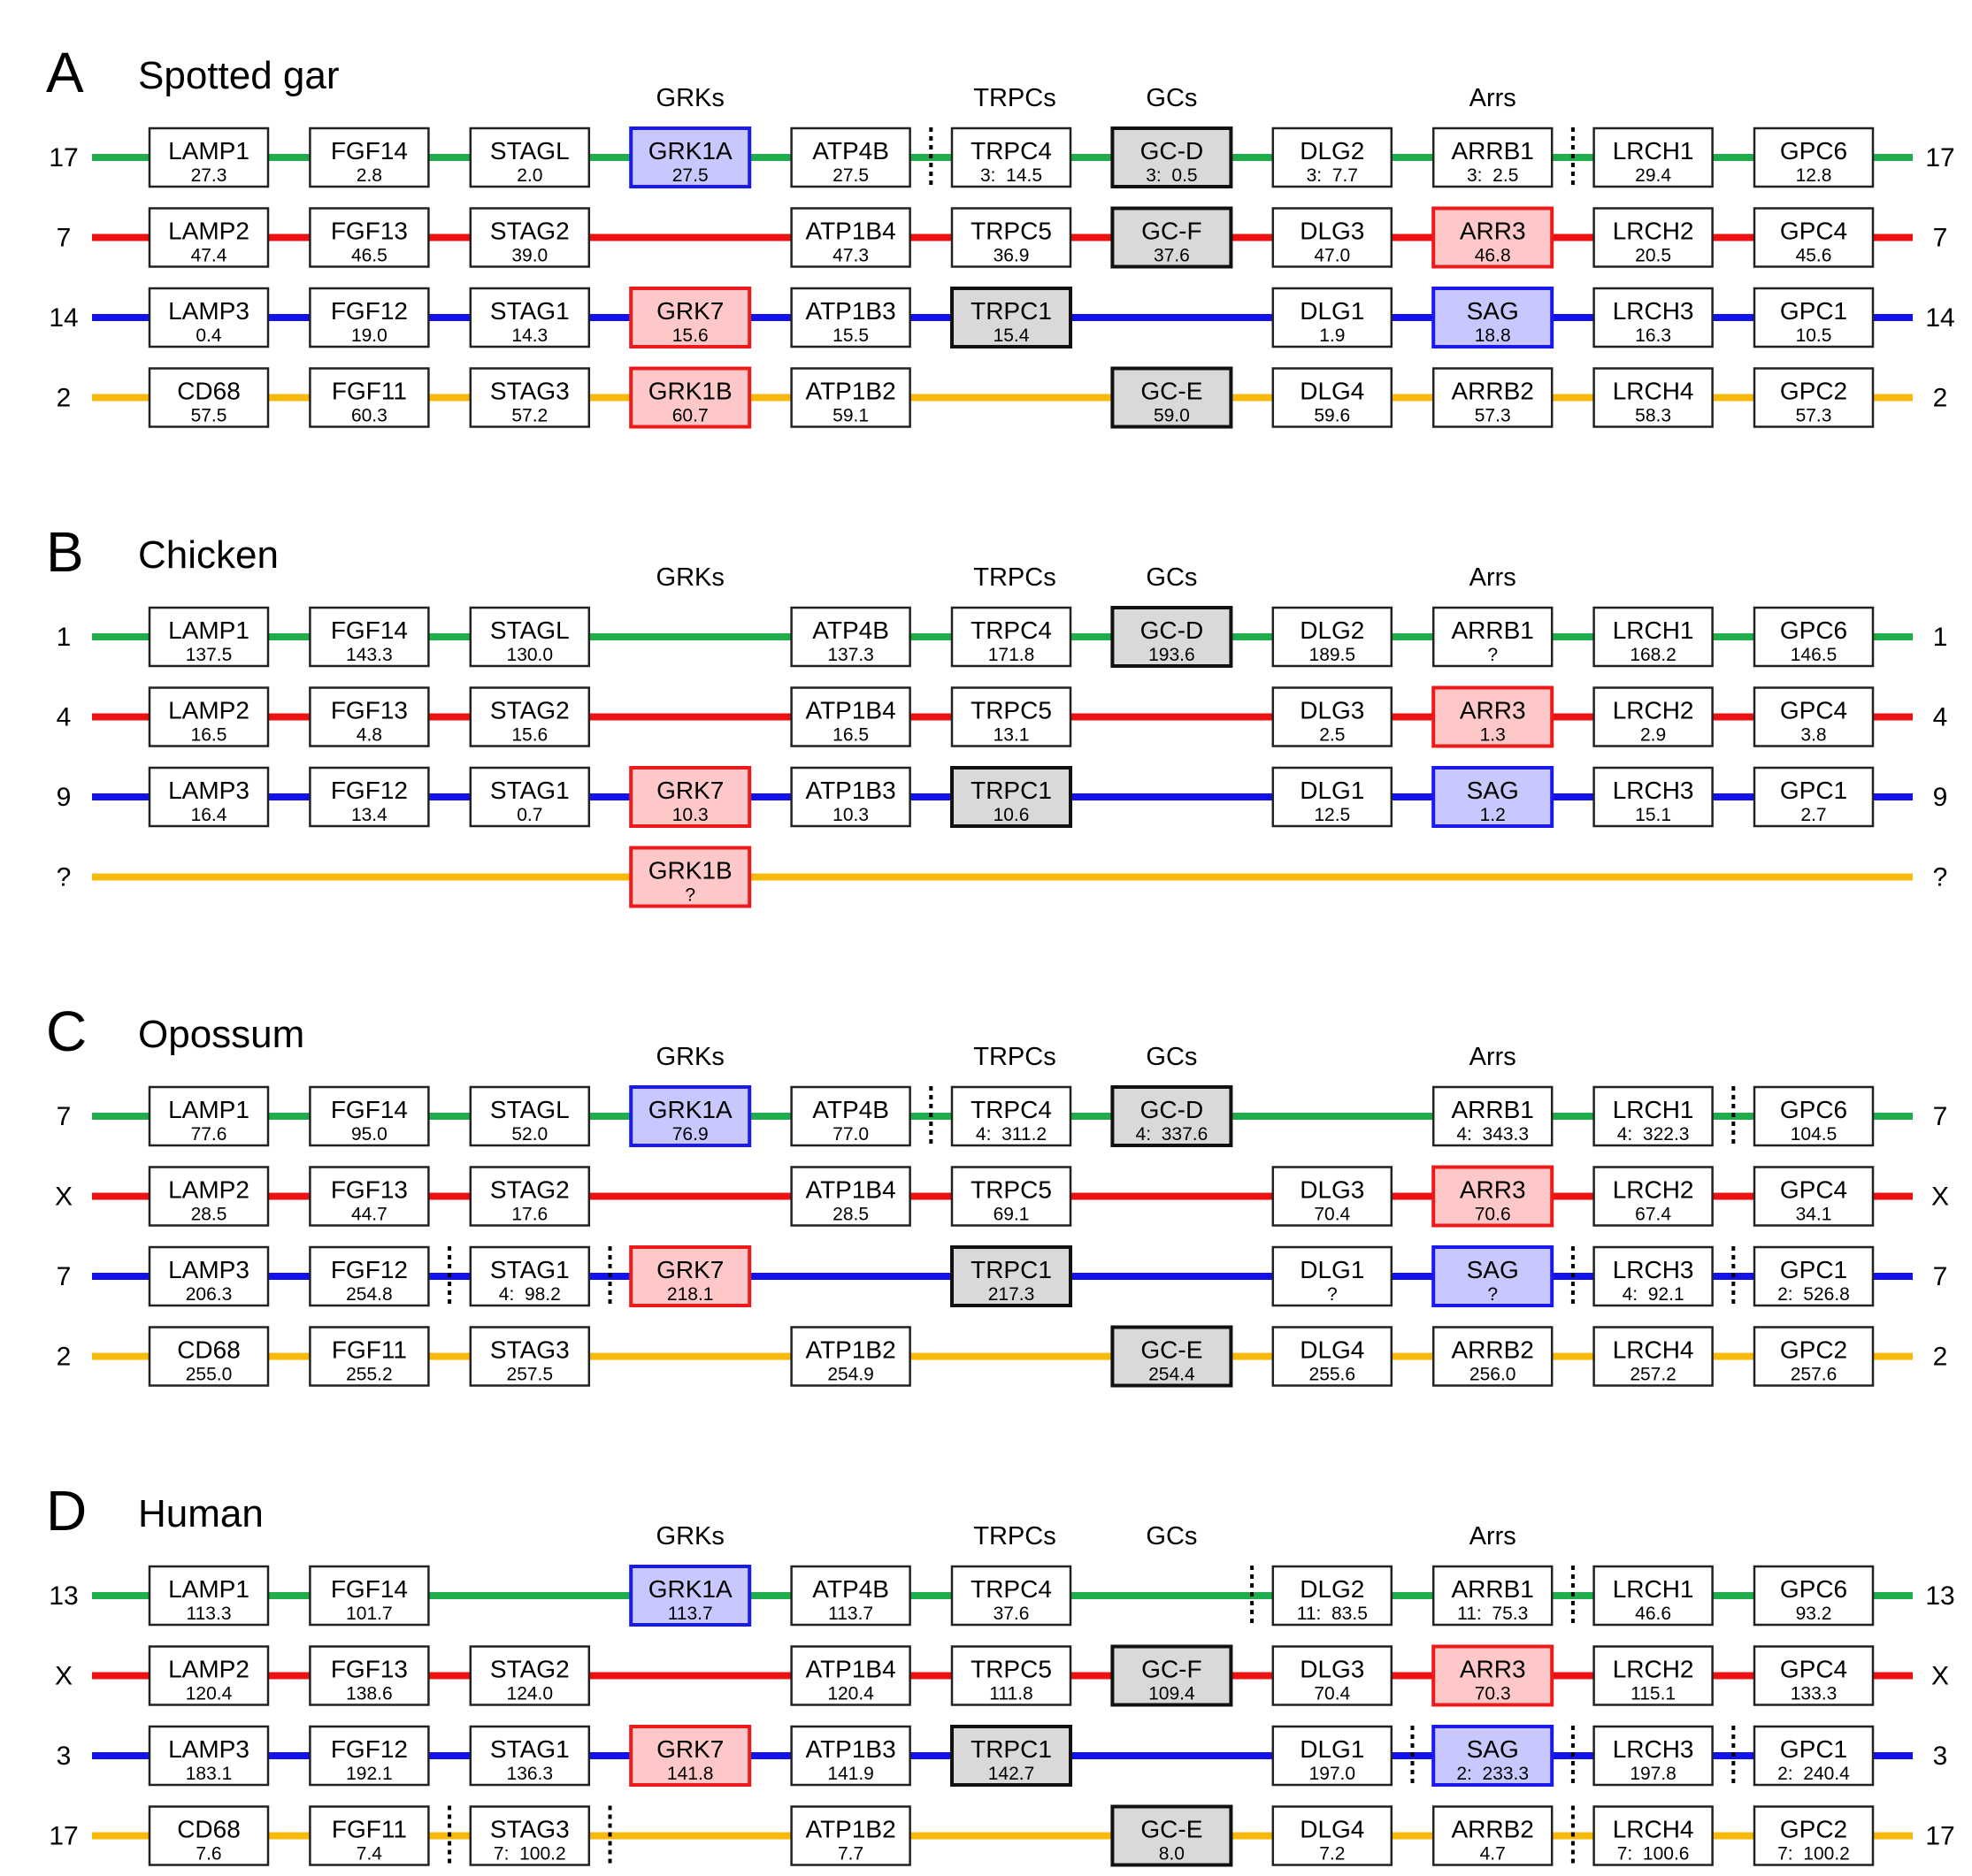  I want to click on gene-position: 111.8, so click(1010, 1694).